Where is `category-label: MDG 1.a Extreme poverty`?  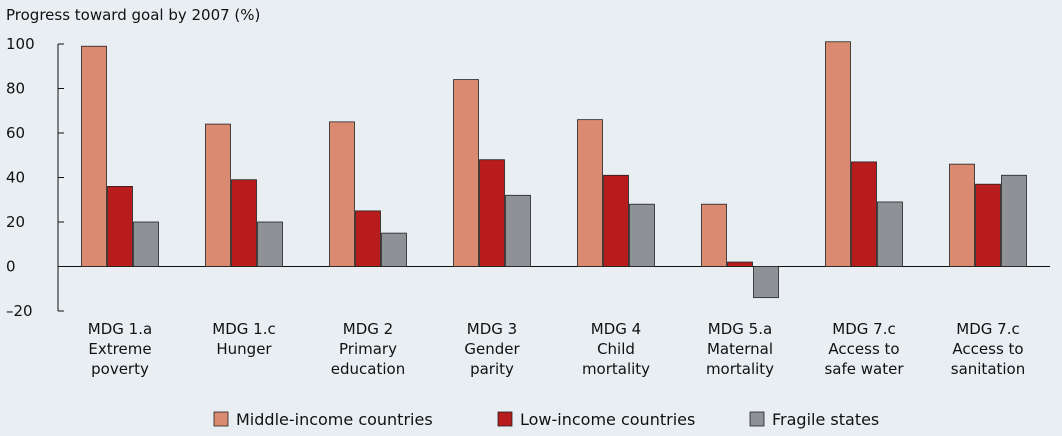 category-label: MDG 1.a Extreme poverty is located at coordinates (120, 349).